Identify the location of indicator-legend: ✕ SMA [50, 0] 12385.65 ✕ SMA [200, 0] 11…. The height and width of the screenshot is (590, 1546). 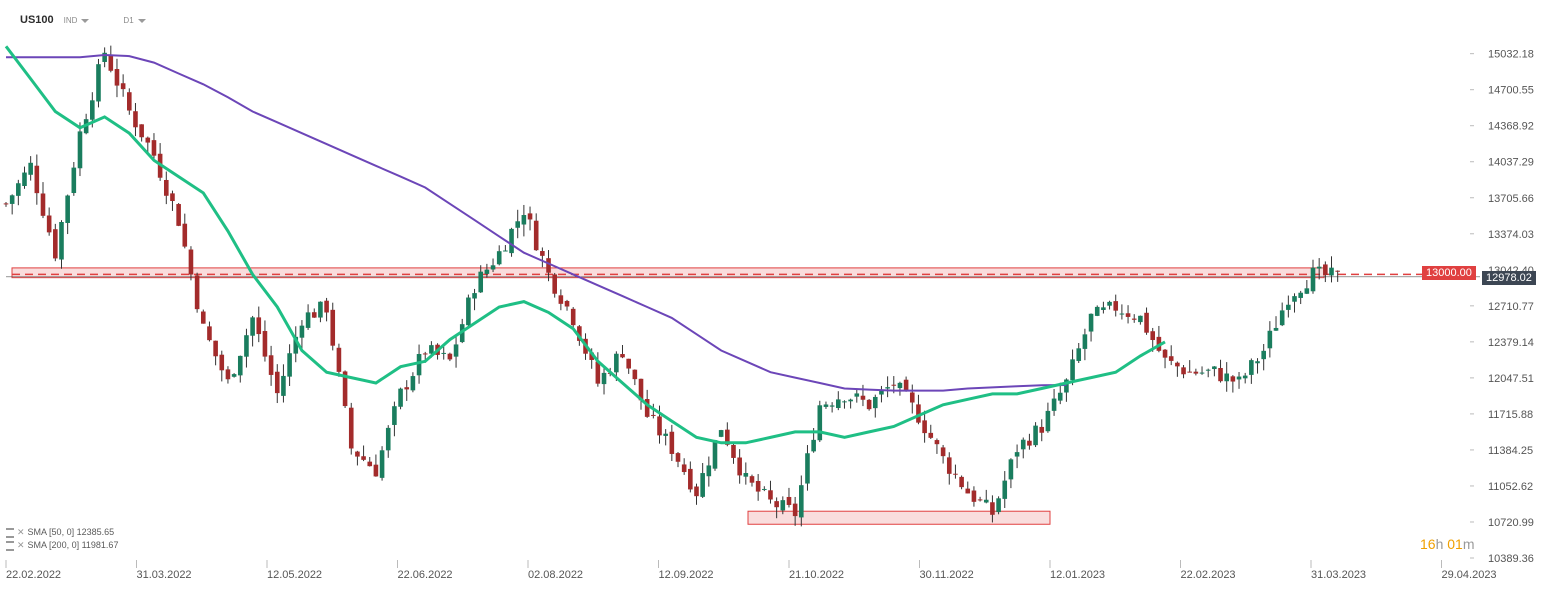
(62, 539).